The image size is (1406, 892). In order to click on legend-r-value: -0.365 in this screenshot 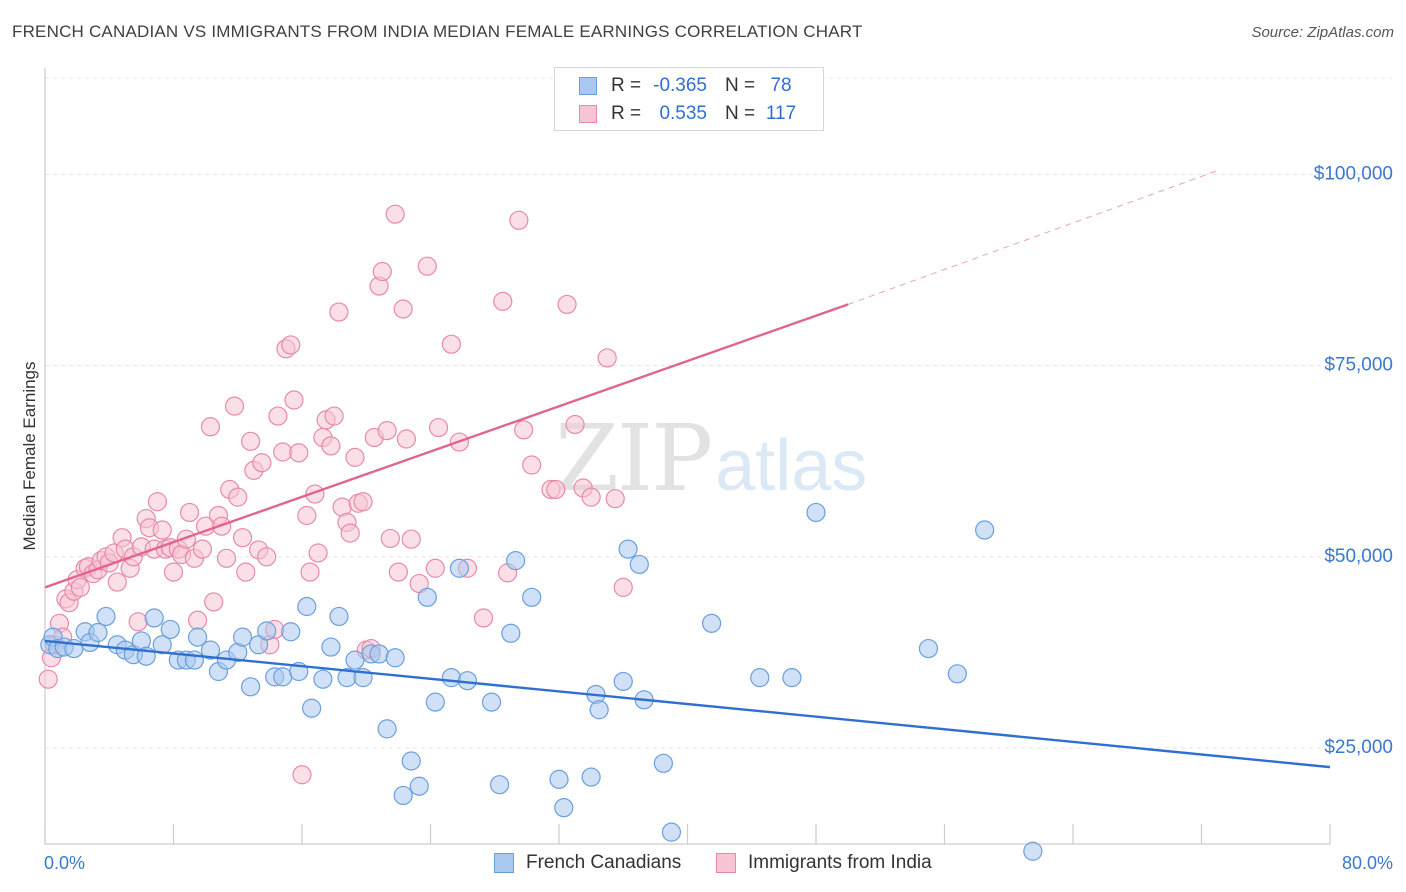, I will do `click(680, 85)`.